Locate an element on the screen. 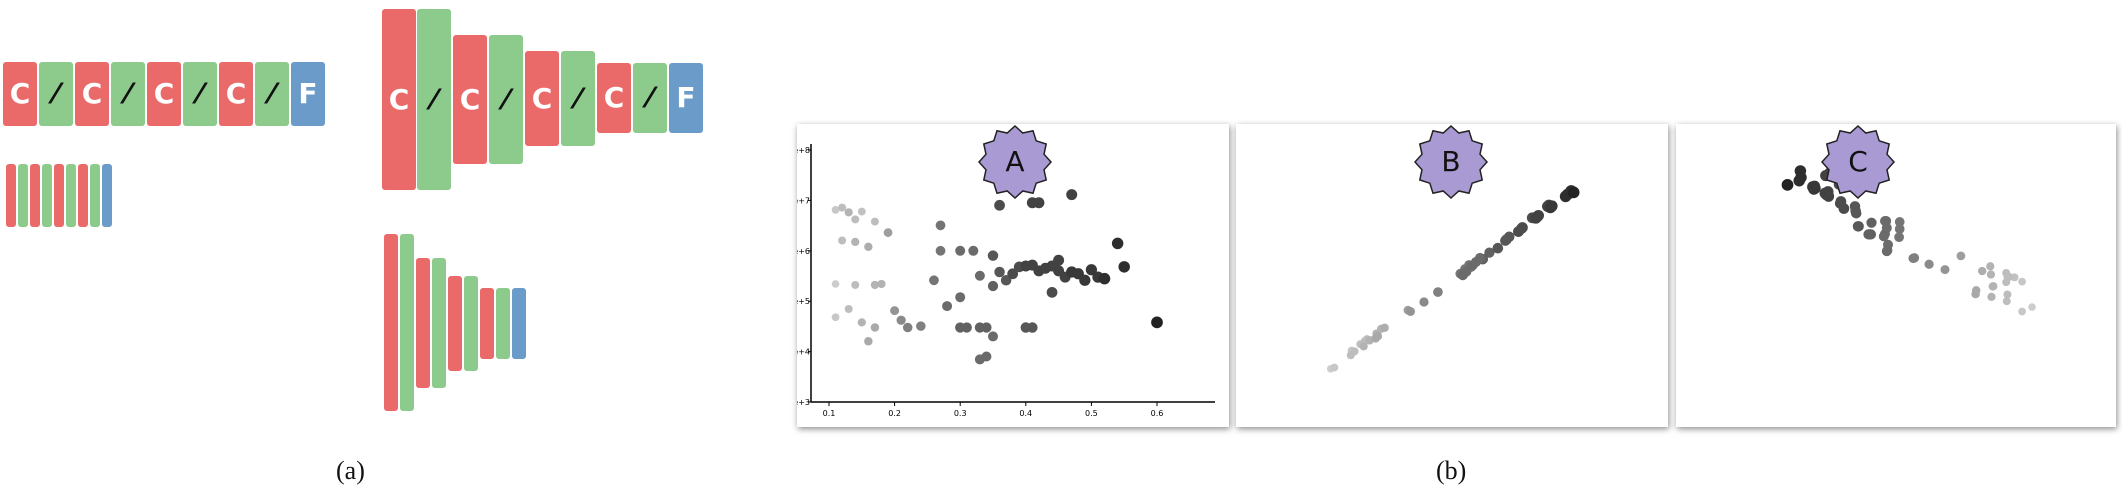 The width and height of the screenshot is (2122, 492). net-uniform-act-block-5: ⁄ is located at coordinates (200, 94).